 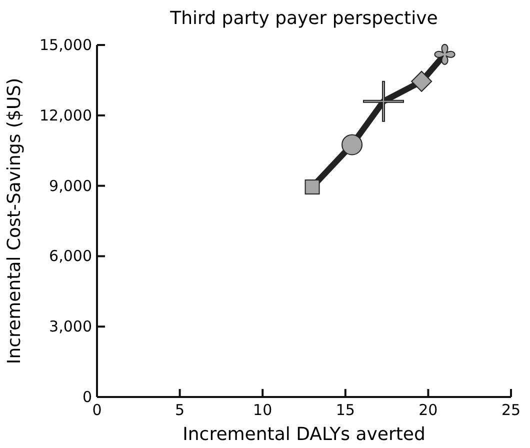 I want to click on y-tick-label: 3,000, so click(x=70, y=327).